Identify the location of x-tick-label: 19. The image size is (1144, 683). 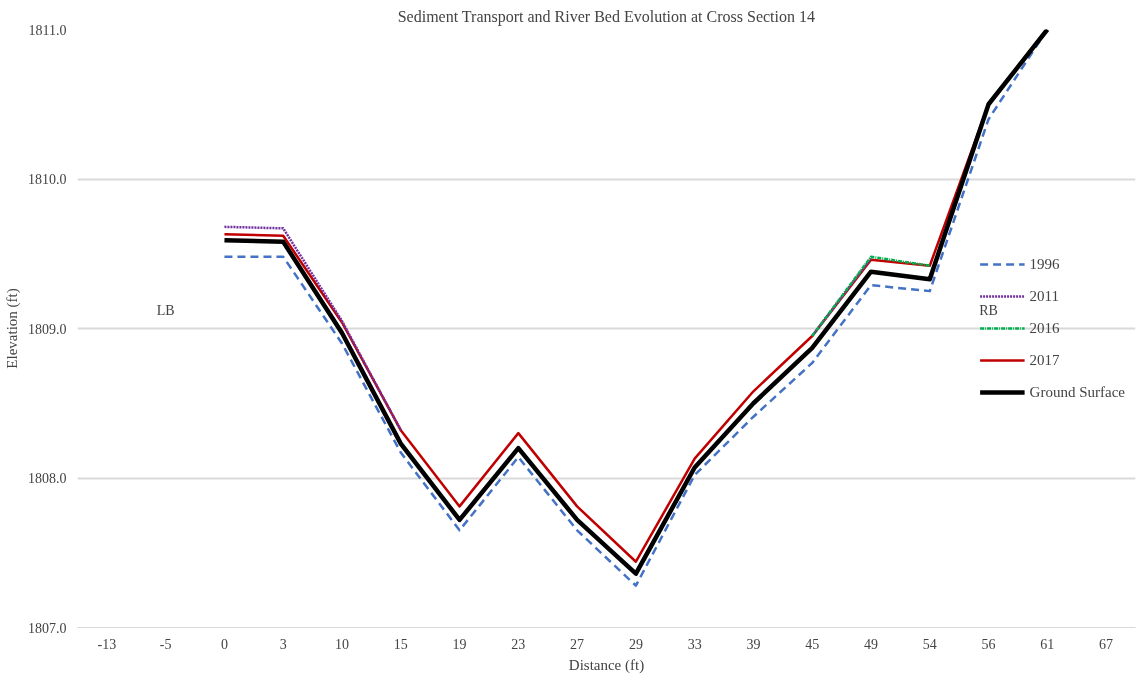
(459, 644).